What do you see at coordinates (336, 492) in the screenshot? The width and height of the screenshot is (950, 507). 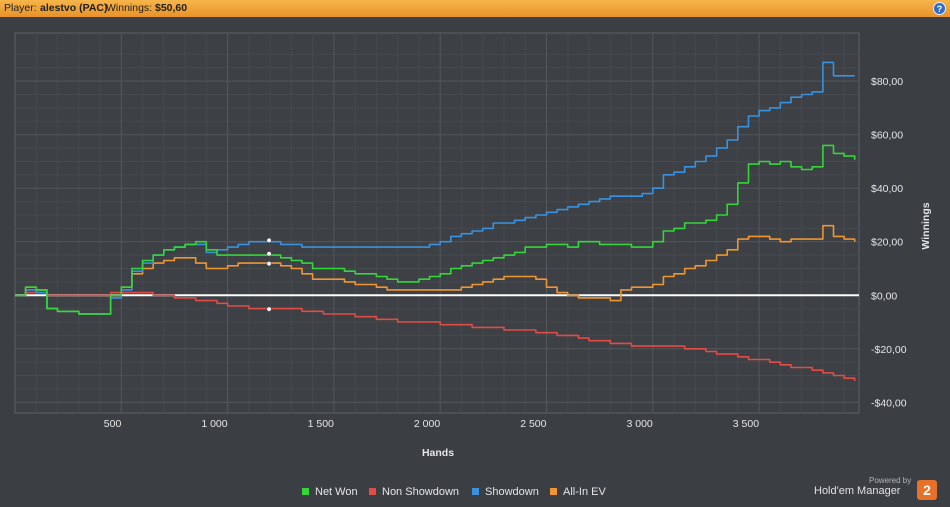 I see `legend-label: Net Won` at bounding box center [336, 492].